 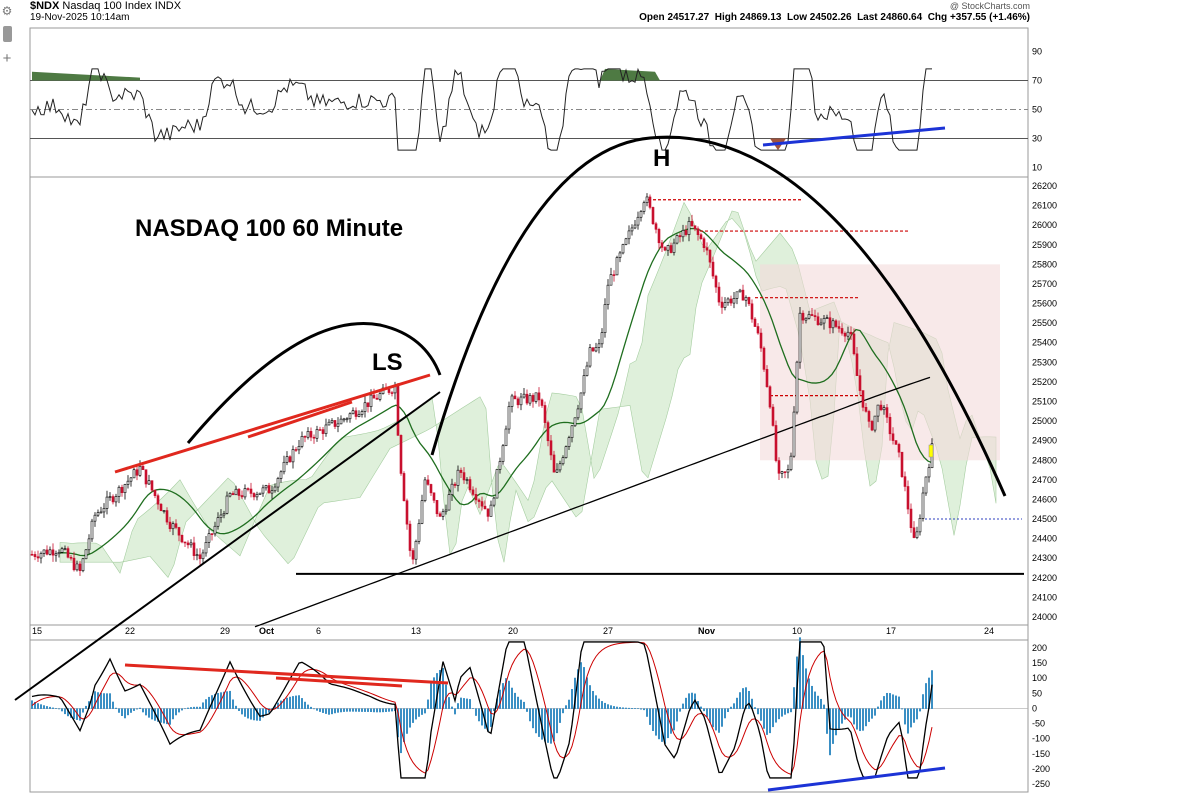 What do you see at coordinates (1044, 382) in the screenshot?
I see `price-tick-label: 25200` at bounding box center [1044, 382].